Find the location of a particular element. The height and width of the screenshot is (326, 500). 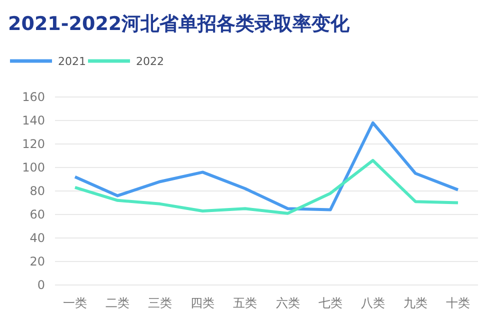

y-tick-label: 140 is located at coordinates (33, 121).